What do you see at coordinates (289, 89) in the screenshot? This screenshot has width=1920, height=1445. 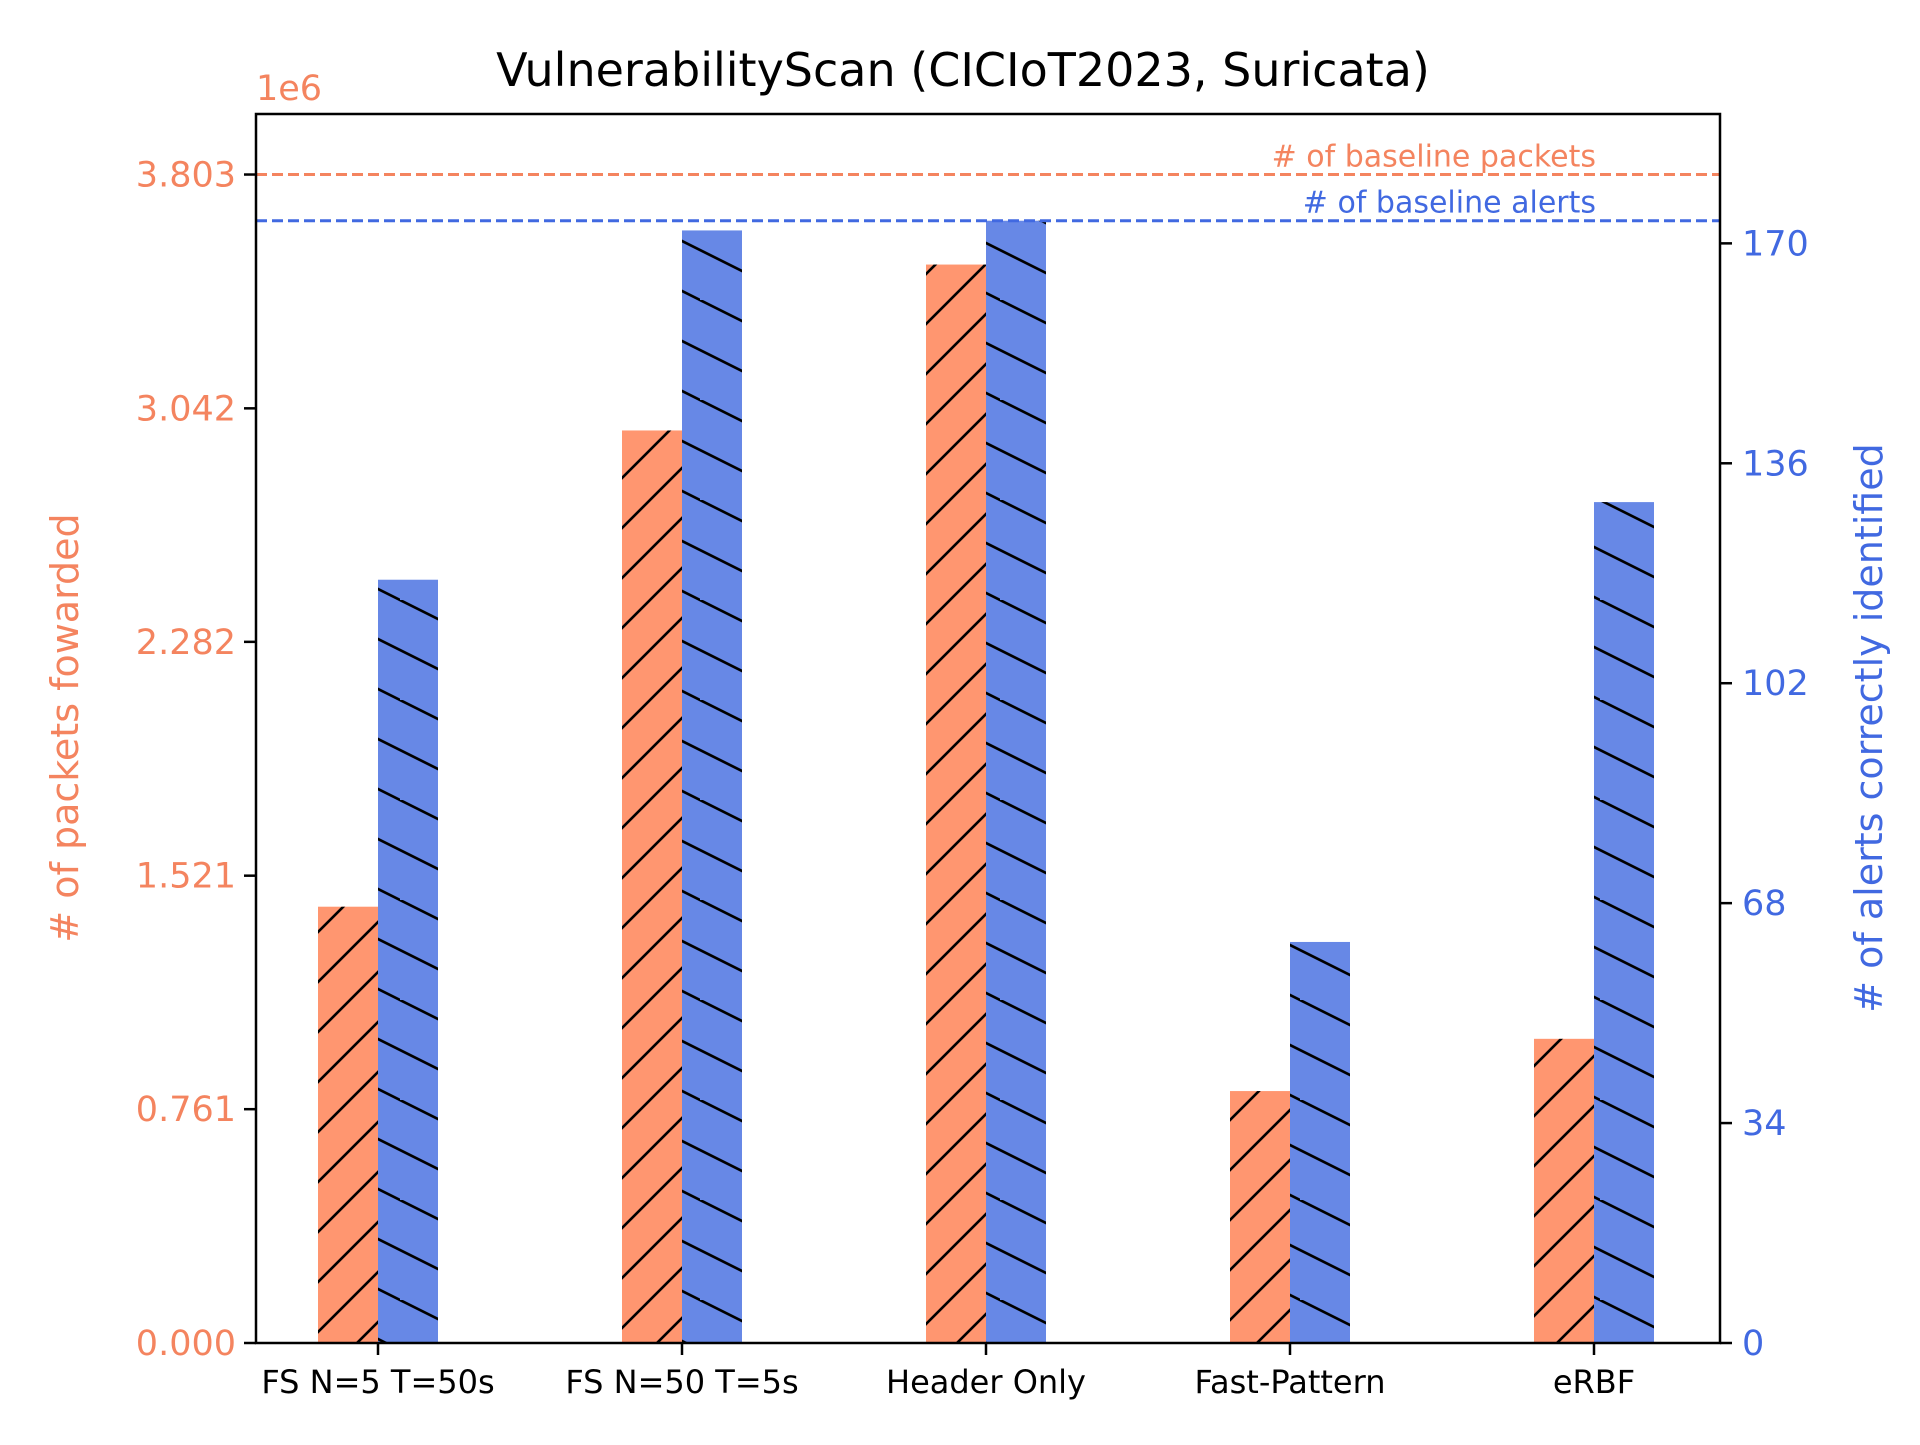 I see `left-axis-offset-text: 1e6` at bounding box center [289, 89].